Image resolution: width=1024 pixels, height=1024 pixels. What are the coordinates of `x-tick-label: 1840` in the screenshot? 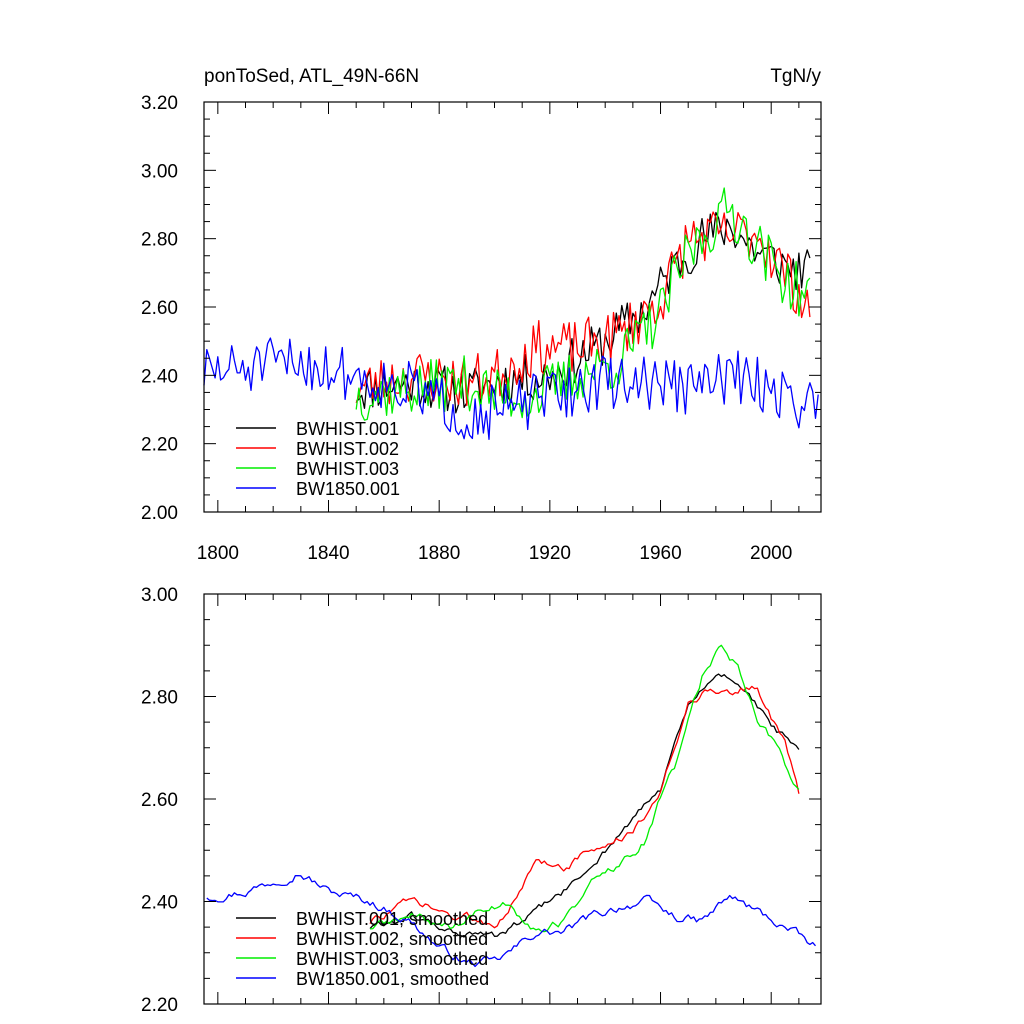 It's located at (328, 553).